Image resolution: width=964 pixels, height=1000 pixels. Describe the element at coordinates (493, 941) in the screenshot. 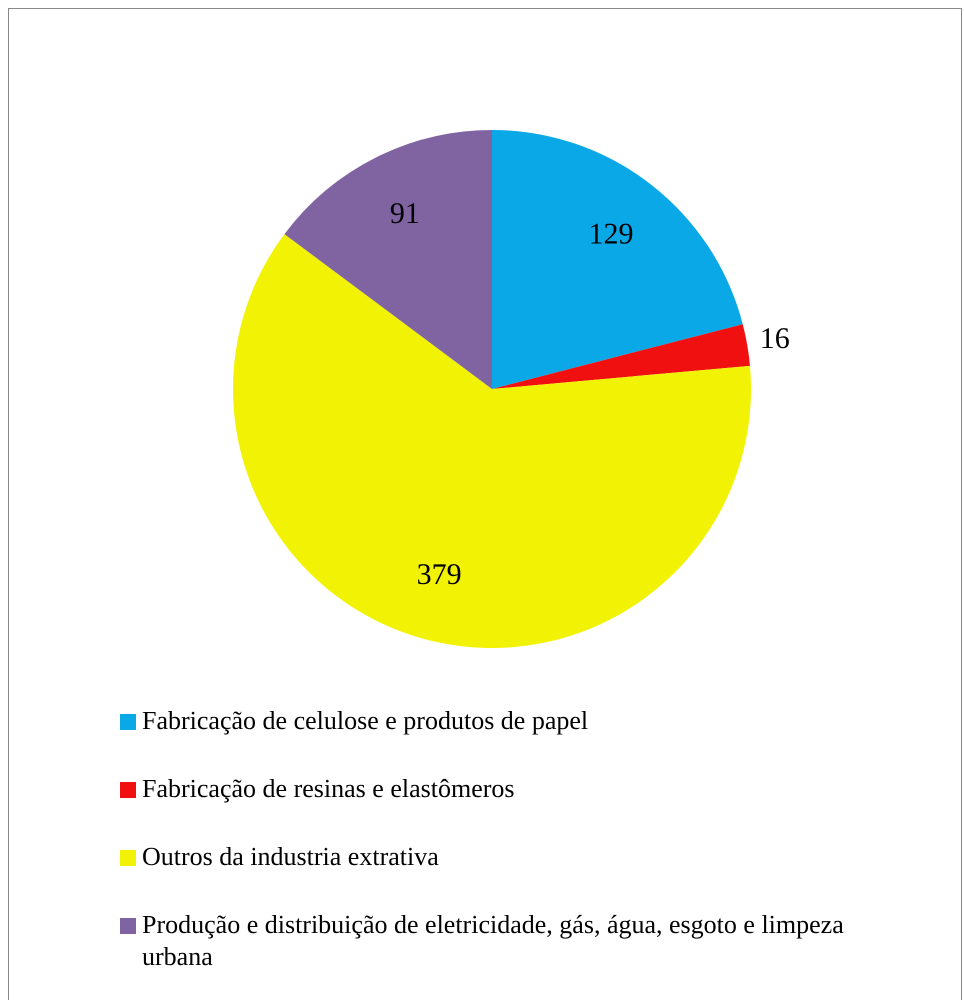

I see `legend-label: Produção e distribuição de eletricidade, gás, água, esgoto e limpeza urbana` at that location.